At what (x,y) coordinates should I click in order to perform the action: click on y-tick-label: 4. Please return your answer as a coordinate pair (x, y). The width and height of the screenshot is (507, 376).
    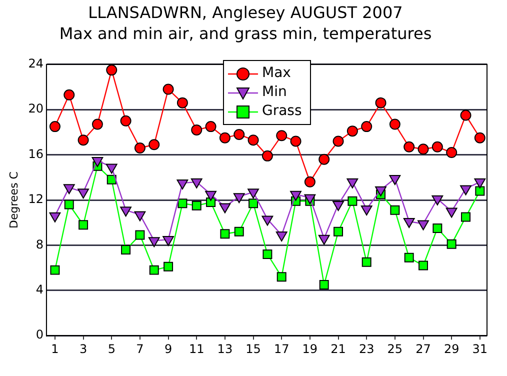
    Looking at the image, I should click on (40, 289).